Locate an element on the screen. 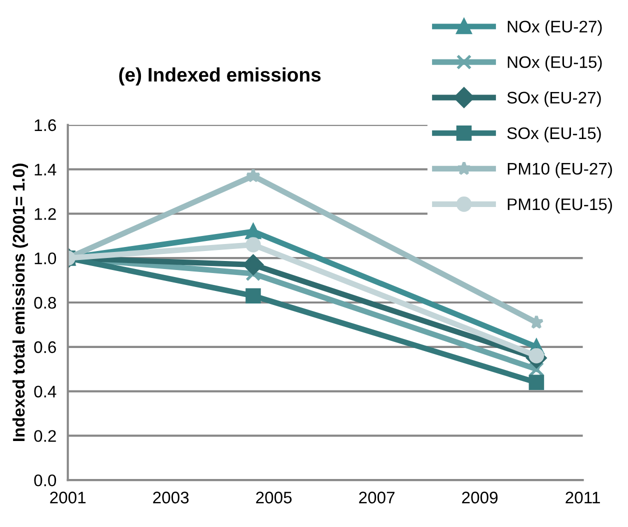 This screenshot has width=628, height=527. y-tick-label: 1.2 is located at coordinates (45, 214).